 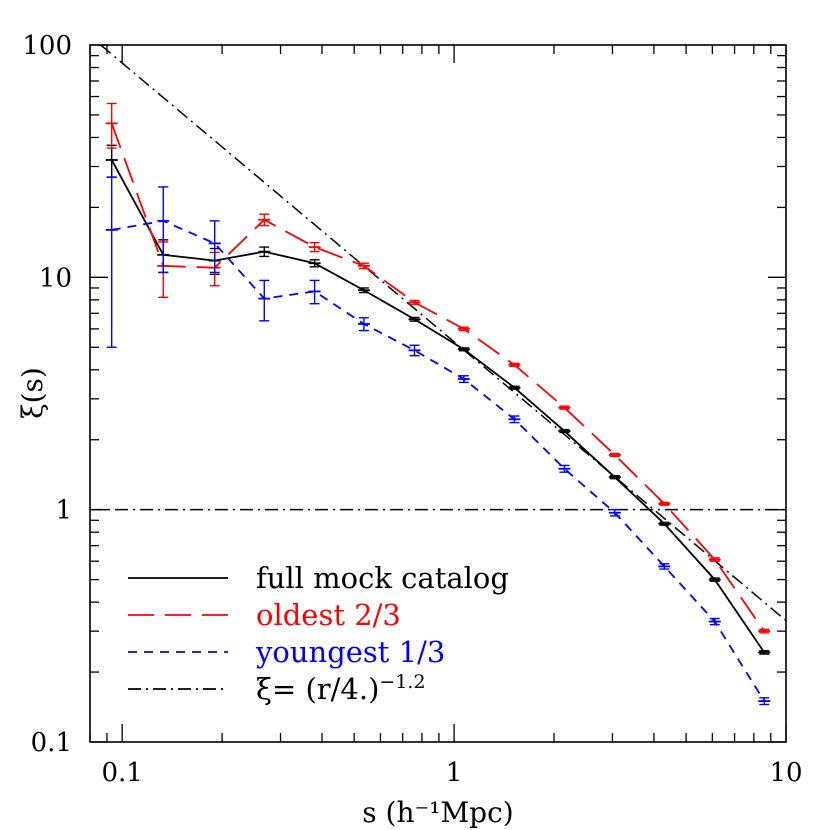 What do you see at coordinates (350, 652) in the screenshot?
I see `legend-label-3: youngest 1/3` at bounding box center [350, 652].